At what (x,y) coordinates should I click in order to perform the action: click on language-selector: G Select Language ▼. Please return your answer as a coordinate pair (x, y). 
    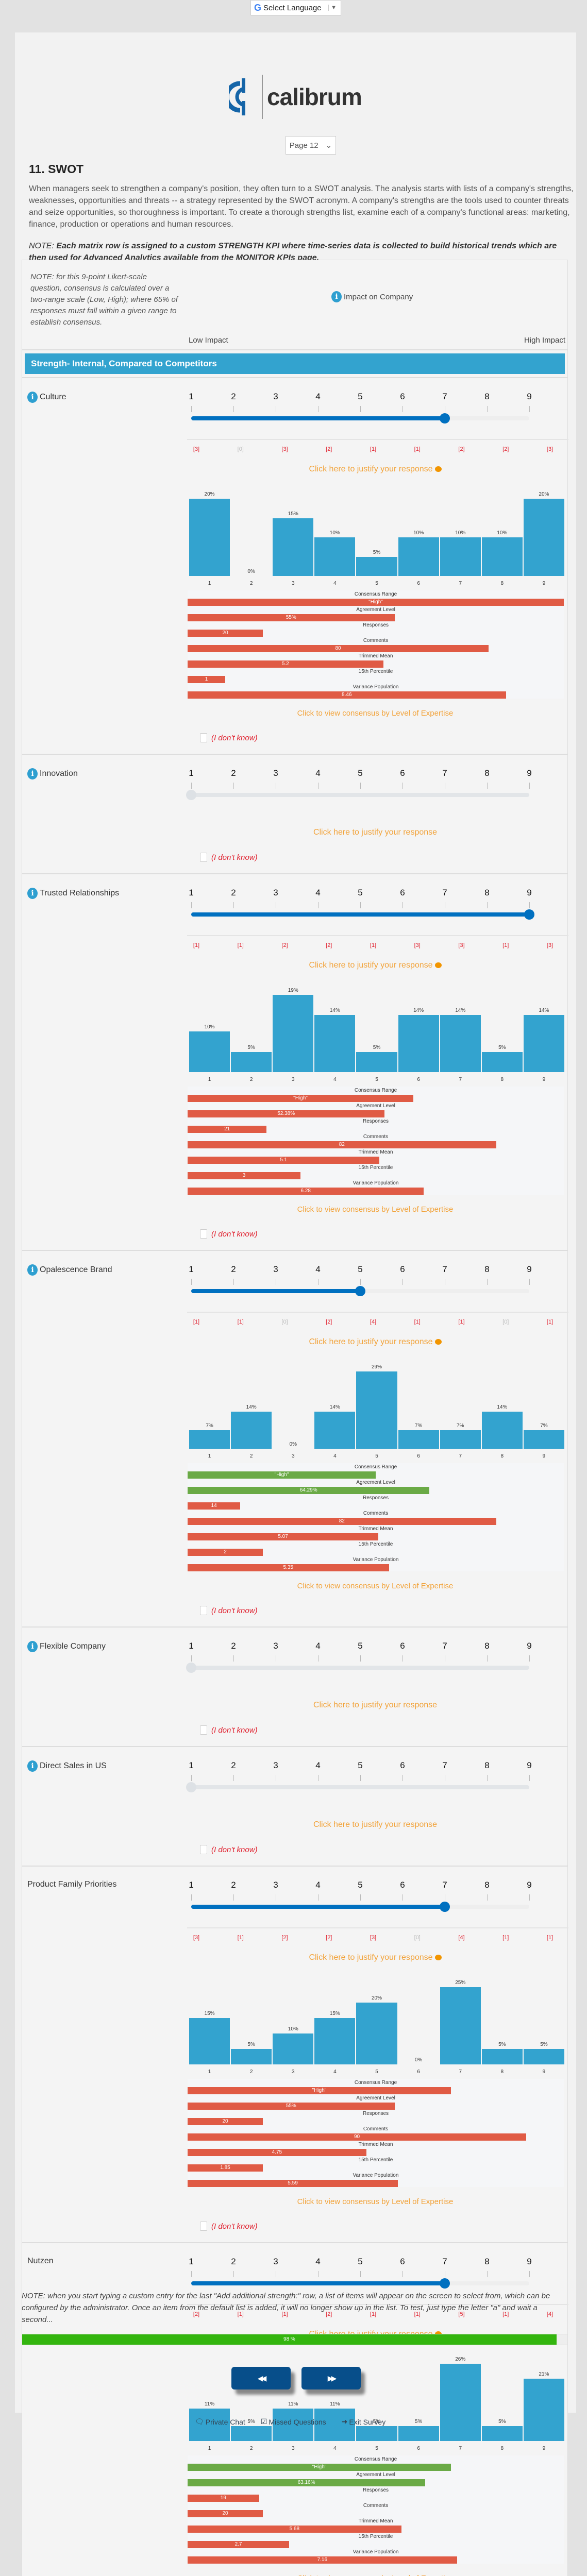
    Looking at the image, I should click on (295, 8).